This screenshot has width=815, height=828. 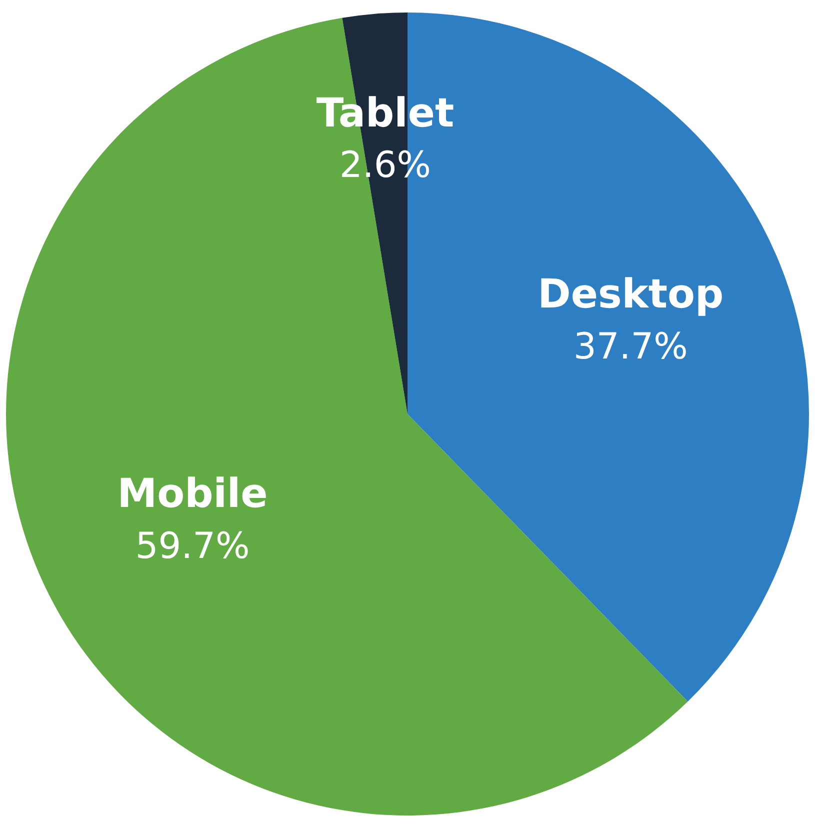 What do you see at coordinates (192, 494) in the screenshot?
I see `slice-label: Mobile` at bounding box center [192, 494].